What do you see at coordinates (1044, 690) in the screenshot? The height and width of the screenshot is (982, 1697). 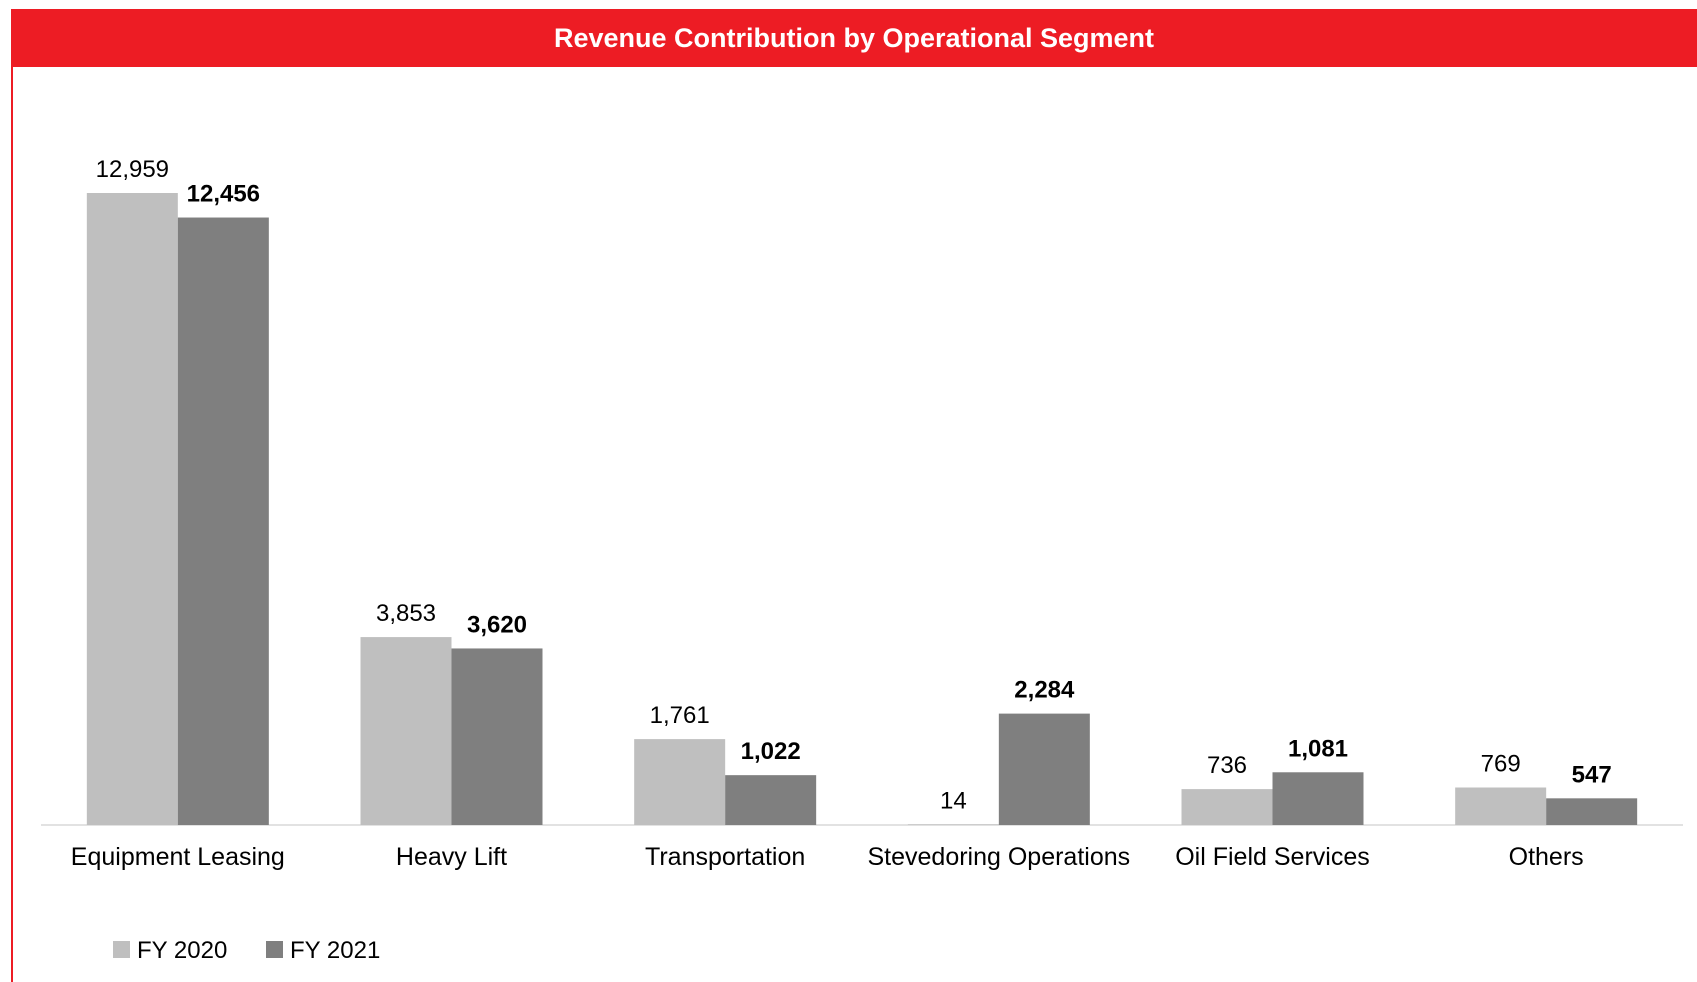 I see `data-label: 2,284` at bounding box center [1044, 690].